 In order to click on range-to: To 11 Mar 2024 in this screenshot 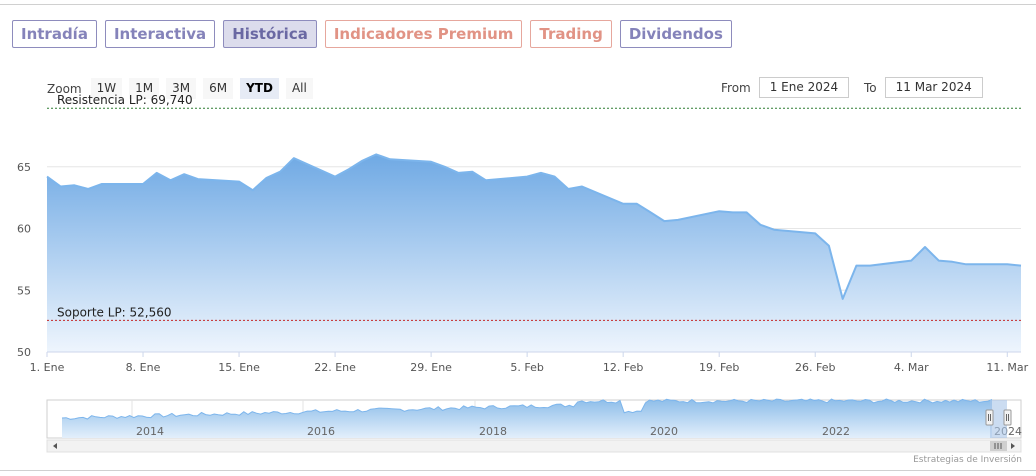, I will do `click(923, 87)`.